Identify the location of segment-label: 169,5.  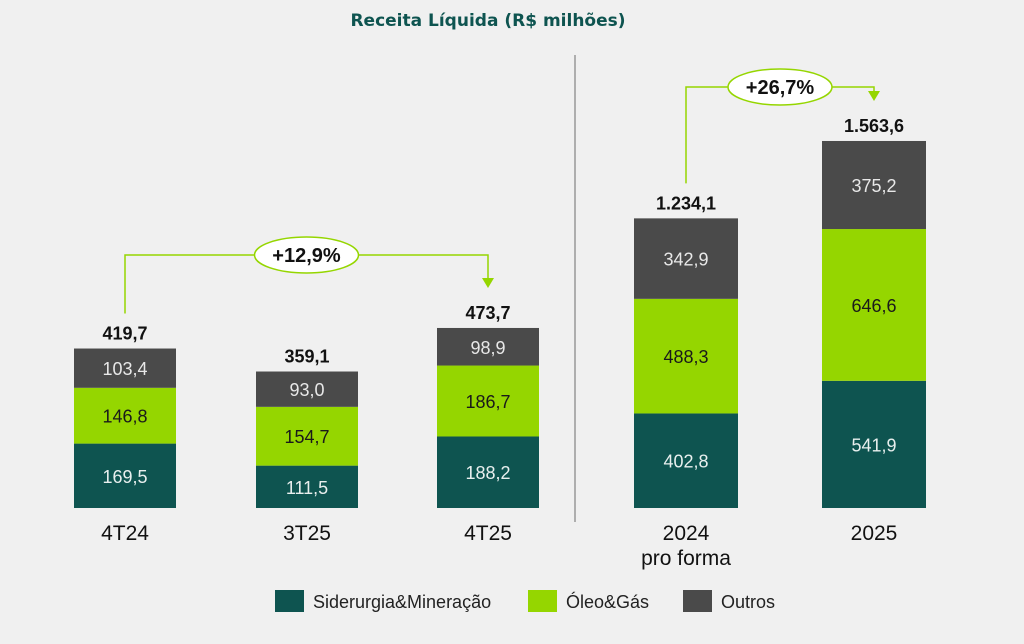
(124, 477).